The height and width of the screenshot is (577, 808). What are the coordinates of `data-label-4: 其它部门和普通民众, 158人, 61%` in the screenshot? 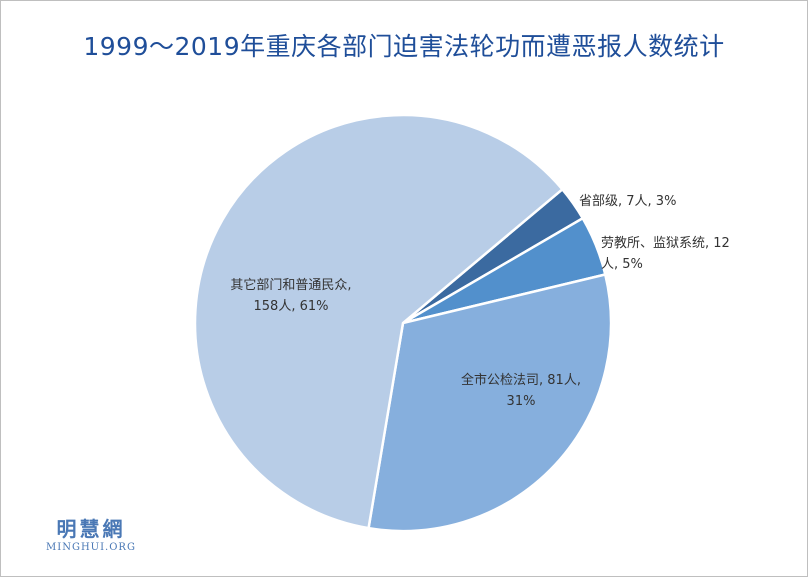 It's located at (290, 295).